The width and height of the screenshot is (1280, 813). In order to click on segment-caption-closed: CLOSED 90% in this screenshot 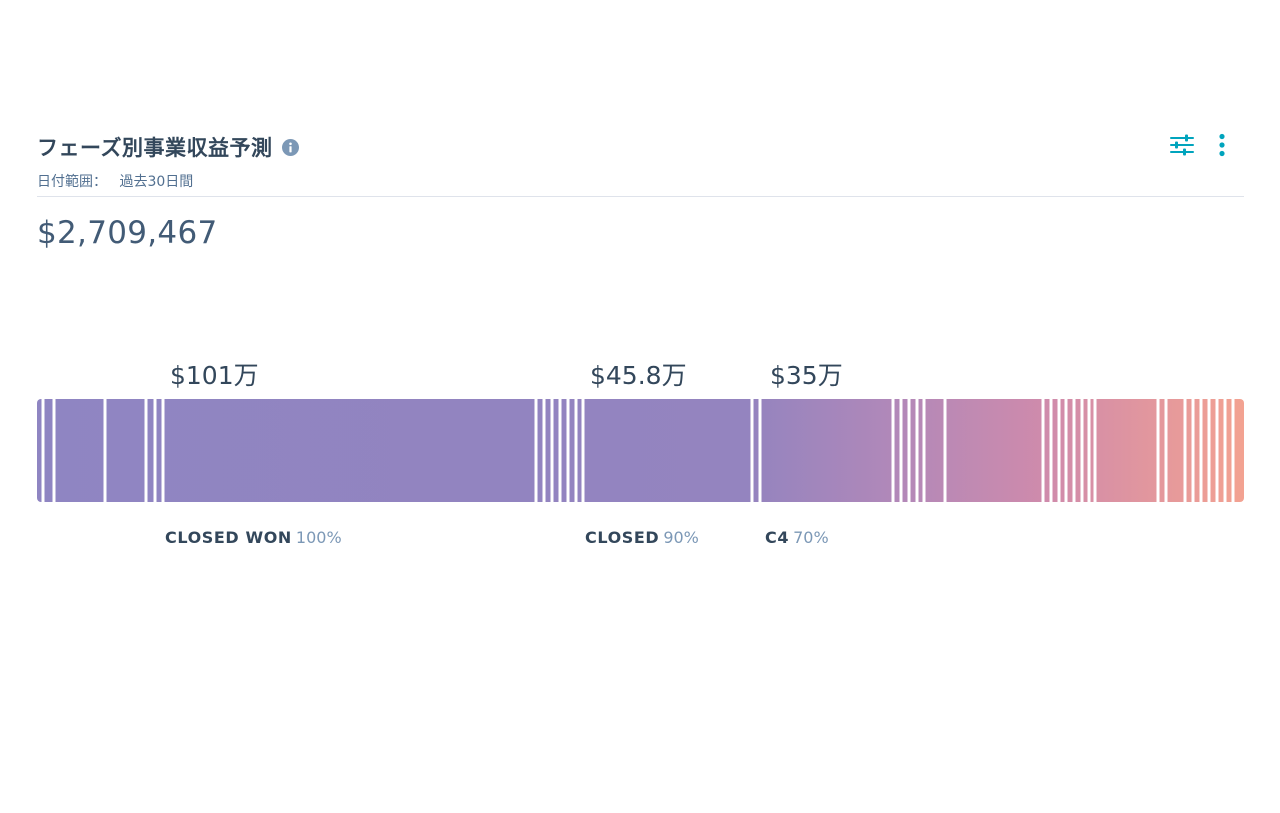, I will do `click(642, 537)`.